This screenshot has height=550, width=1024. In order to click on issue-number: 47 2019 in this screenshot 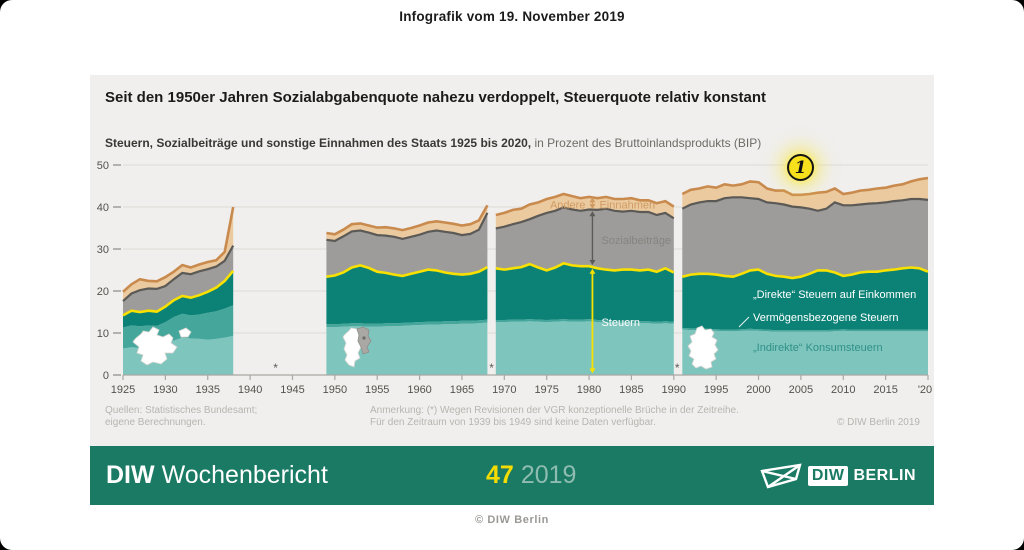, I will do `click(531, 475)`.